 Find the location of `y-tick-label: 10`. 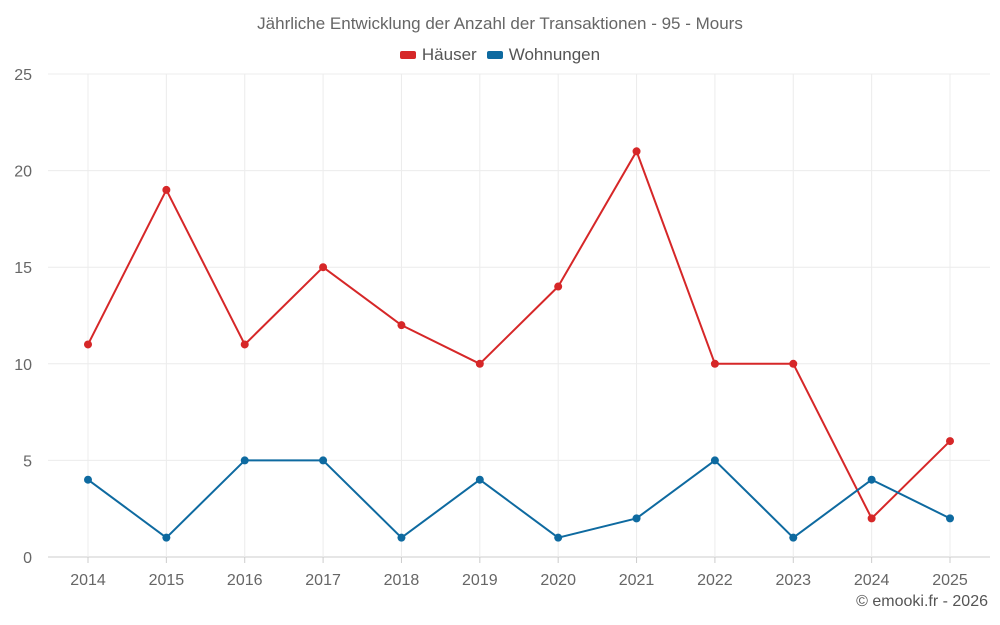

y-tick-label: 10 is located at coordinates (23, 365).